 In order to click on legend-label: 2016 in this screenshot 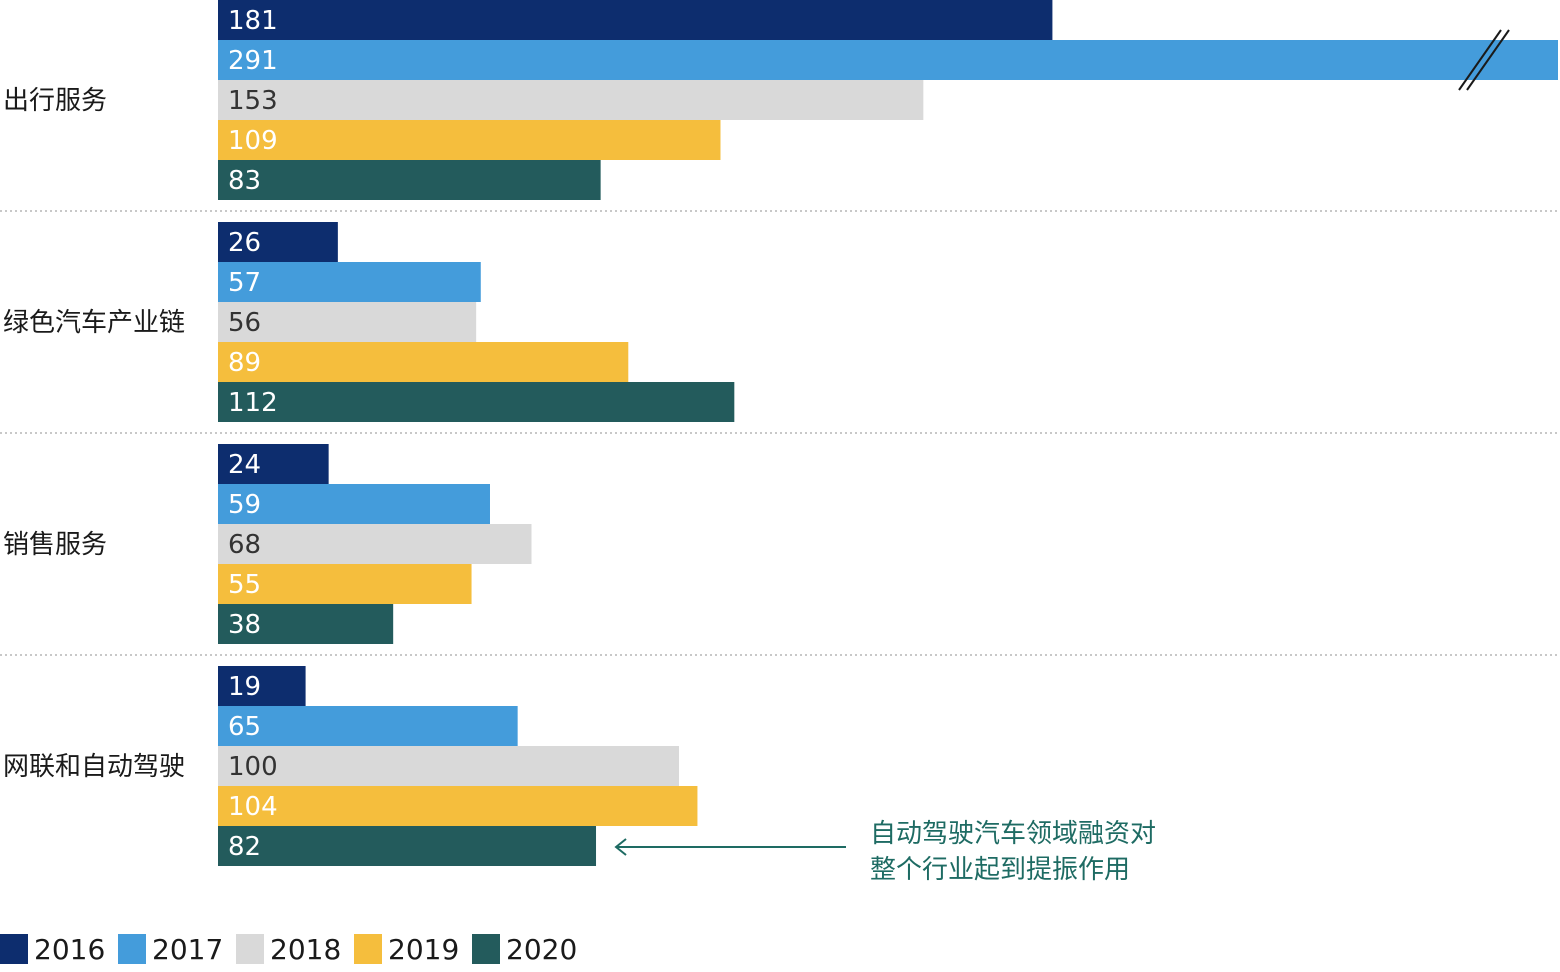, I will do `click(69, 949)`.